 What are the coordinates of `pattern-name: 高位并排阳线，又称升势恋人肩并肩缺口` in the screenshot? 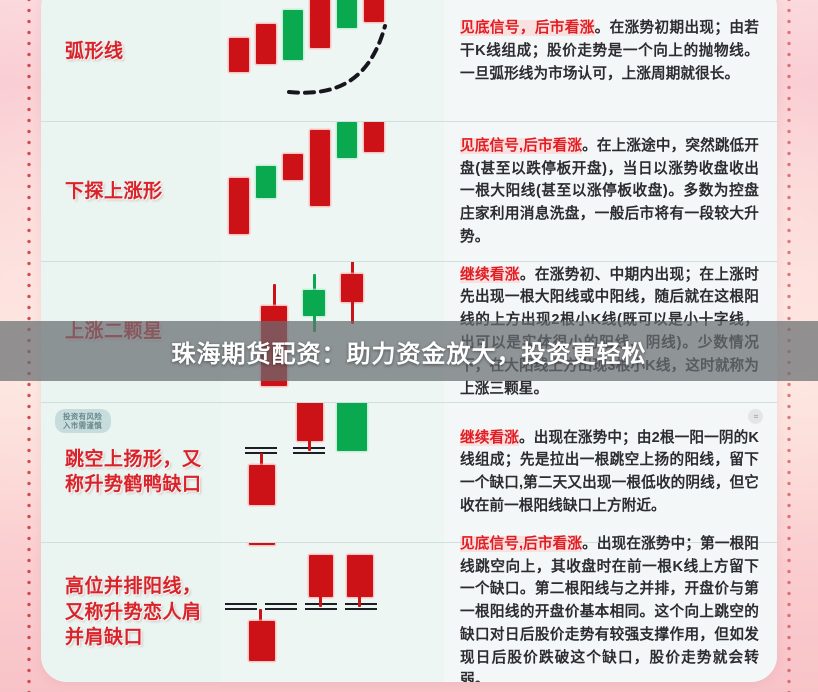 It's located at (133, 612).